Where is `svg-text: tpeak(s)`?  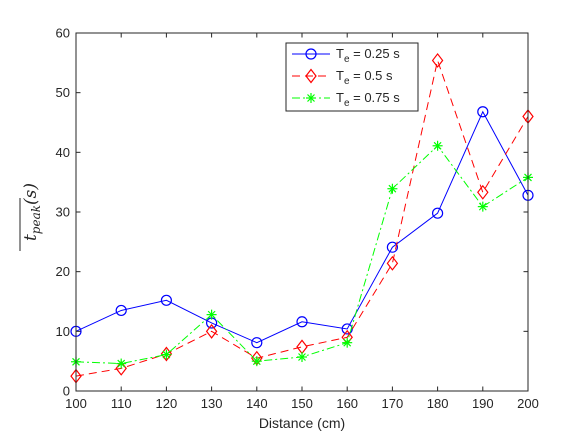
svg-text: tpeak(s) is located at coordinates (32, 212).